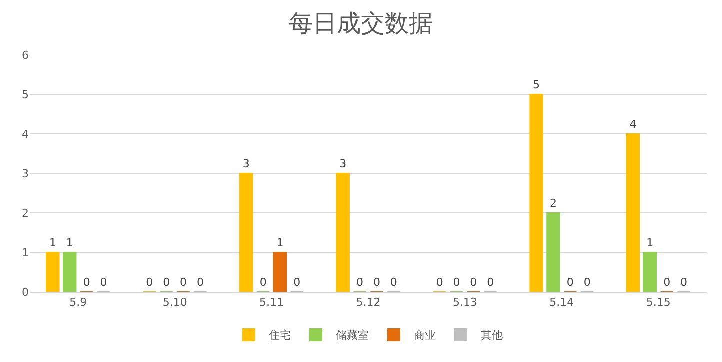 The image size is (722, 362). I want to click on x-tick-label: 5.10, so click(175, 303).